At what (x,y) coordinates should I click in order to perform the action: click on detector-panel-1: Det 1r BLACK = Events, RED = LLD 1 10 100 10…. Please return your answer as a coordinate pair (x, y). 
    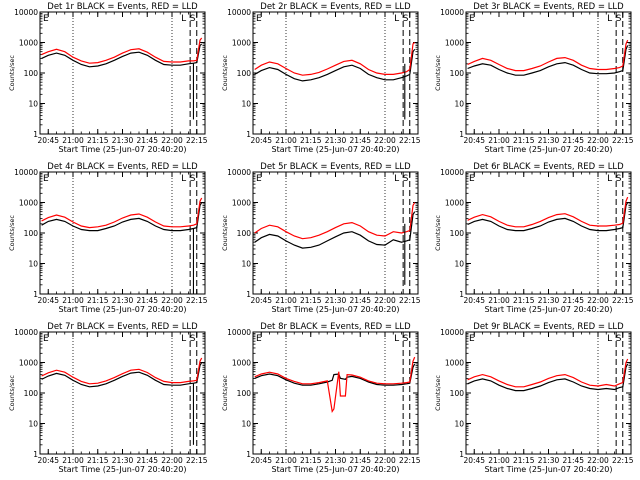
    Looking at the image, I should click on (108, 78).